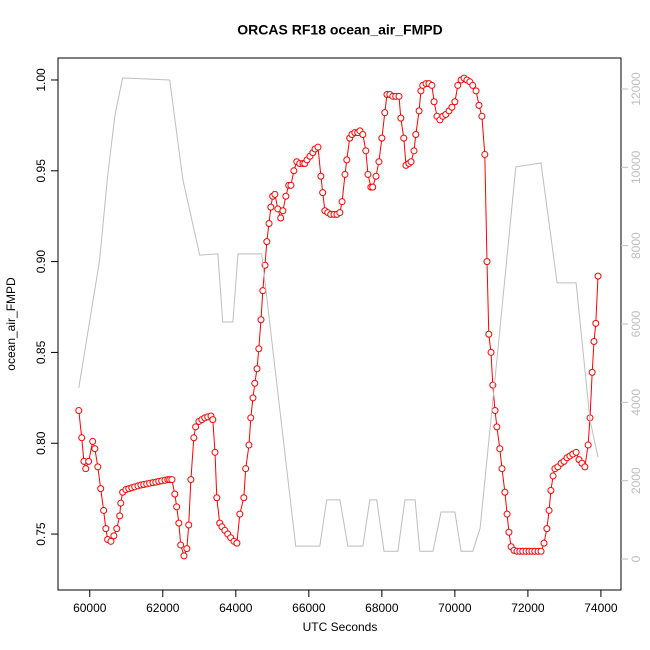  I want to click on x-tick-label: 72000, so click(528, 608).